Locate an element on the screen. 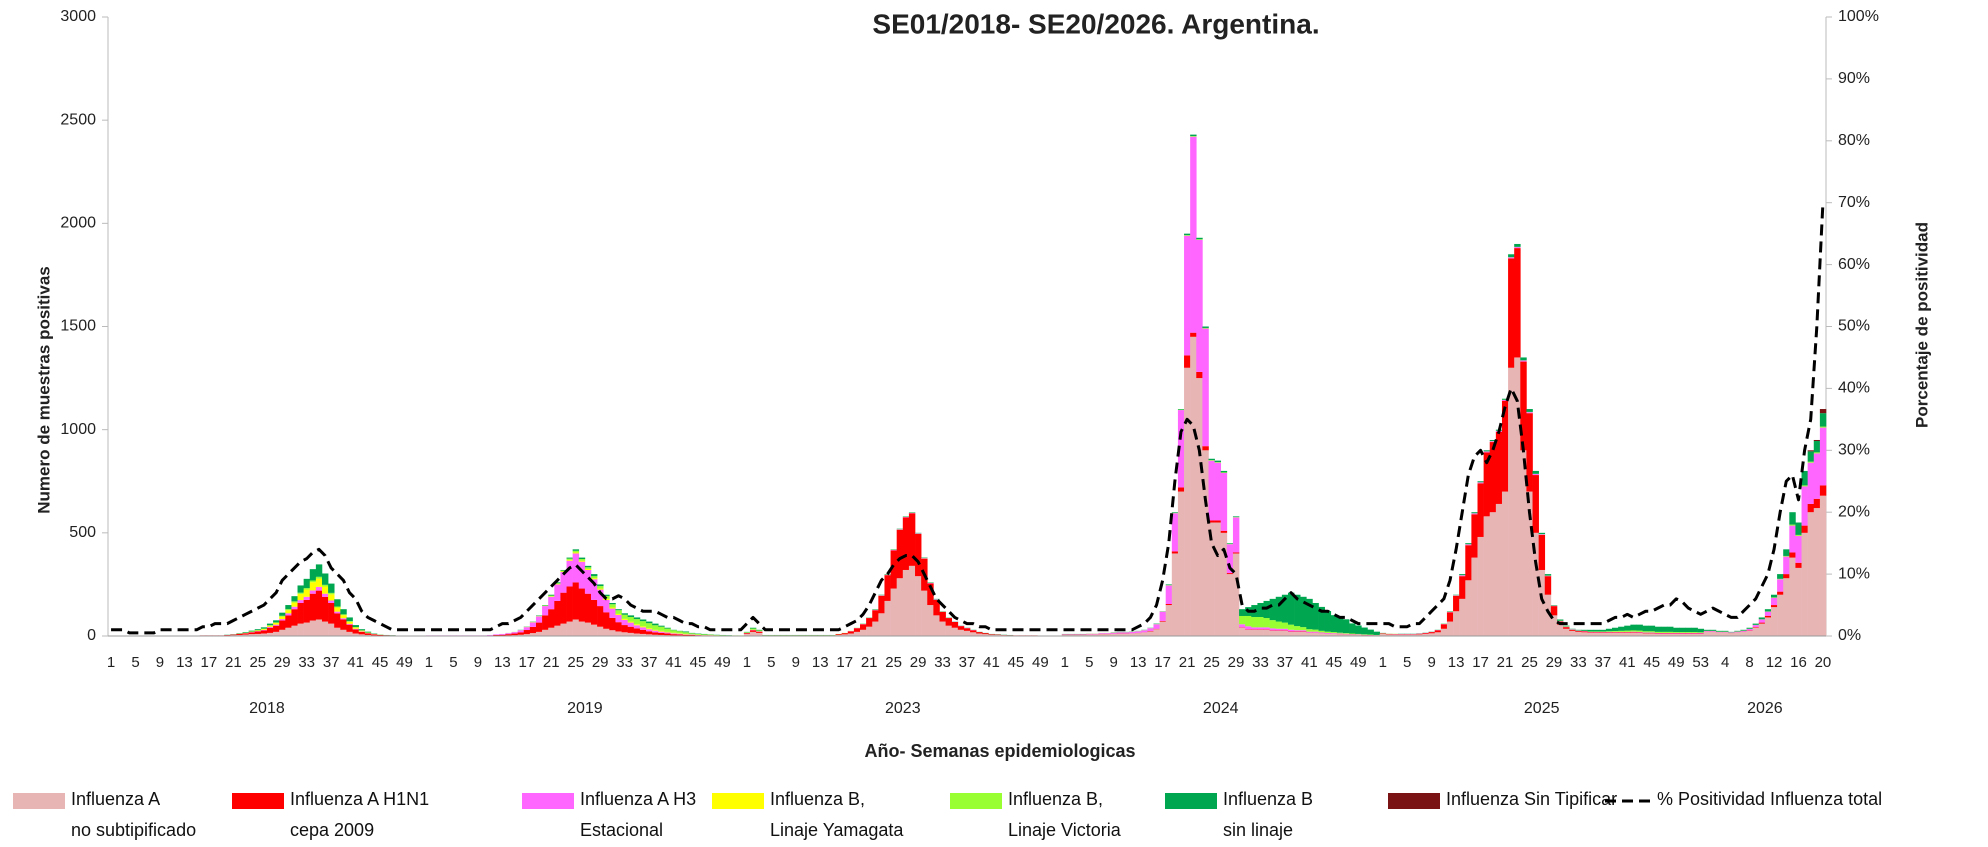  y-tick-label: 1500 is located at coordinates (78, 326).